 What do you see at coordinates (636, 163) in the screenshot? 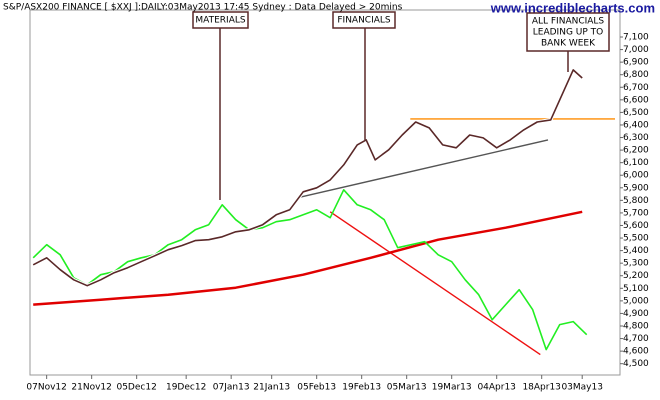
I see `y-tick-label: 6,100` at bounding box center [636, 163].